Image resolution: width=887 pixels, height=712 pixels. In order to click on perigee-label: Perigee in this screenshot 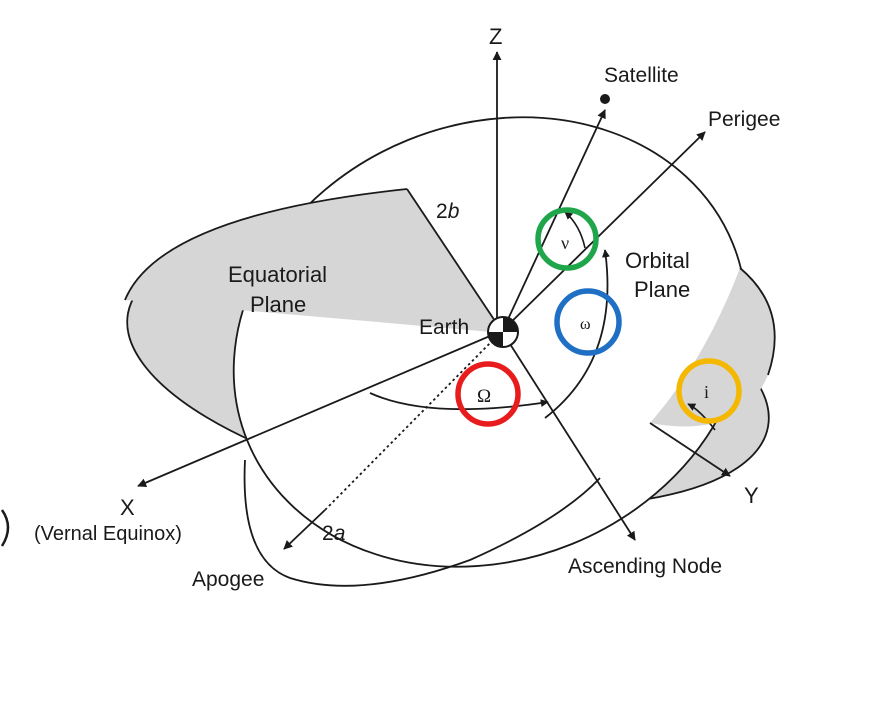, I will do `click(744, 119)`.